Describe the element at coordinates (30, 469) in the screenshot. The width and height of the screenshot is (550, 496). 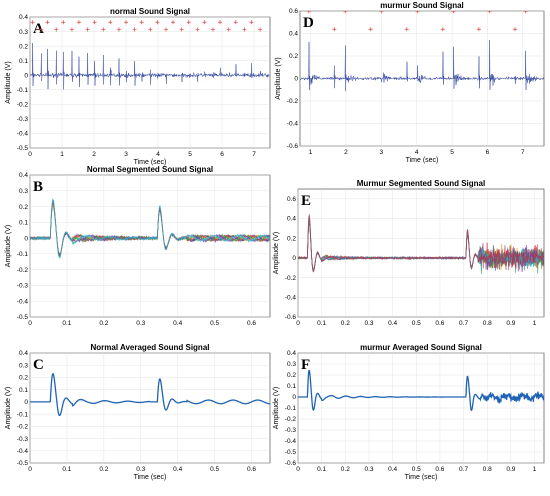
I see `x-tick-label: 0` at that location.